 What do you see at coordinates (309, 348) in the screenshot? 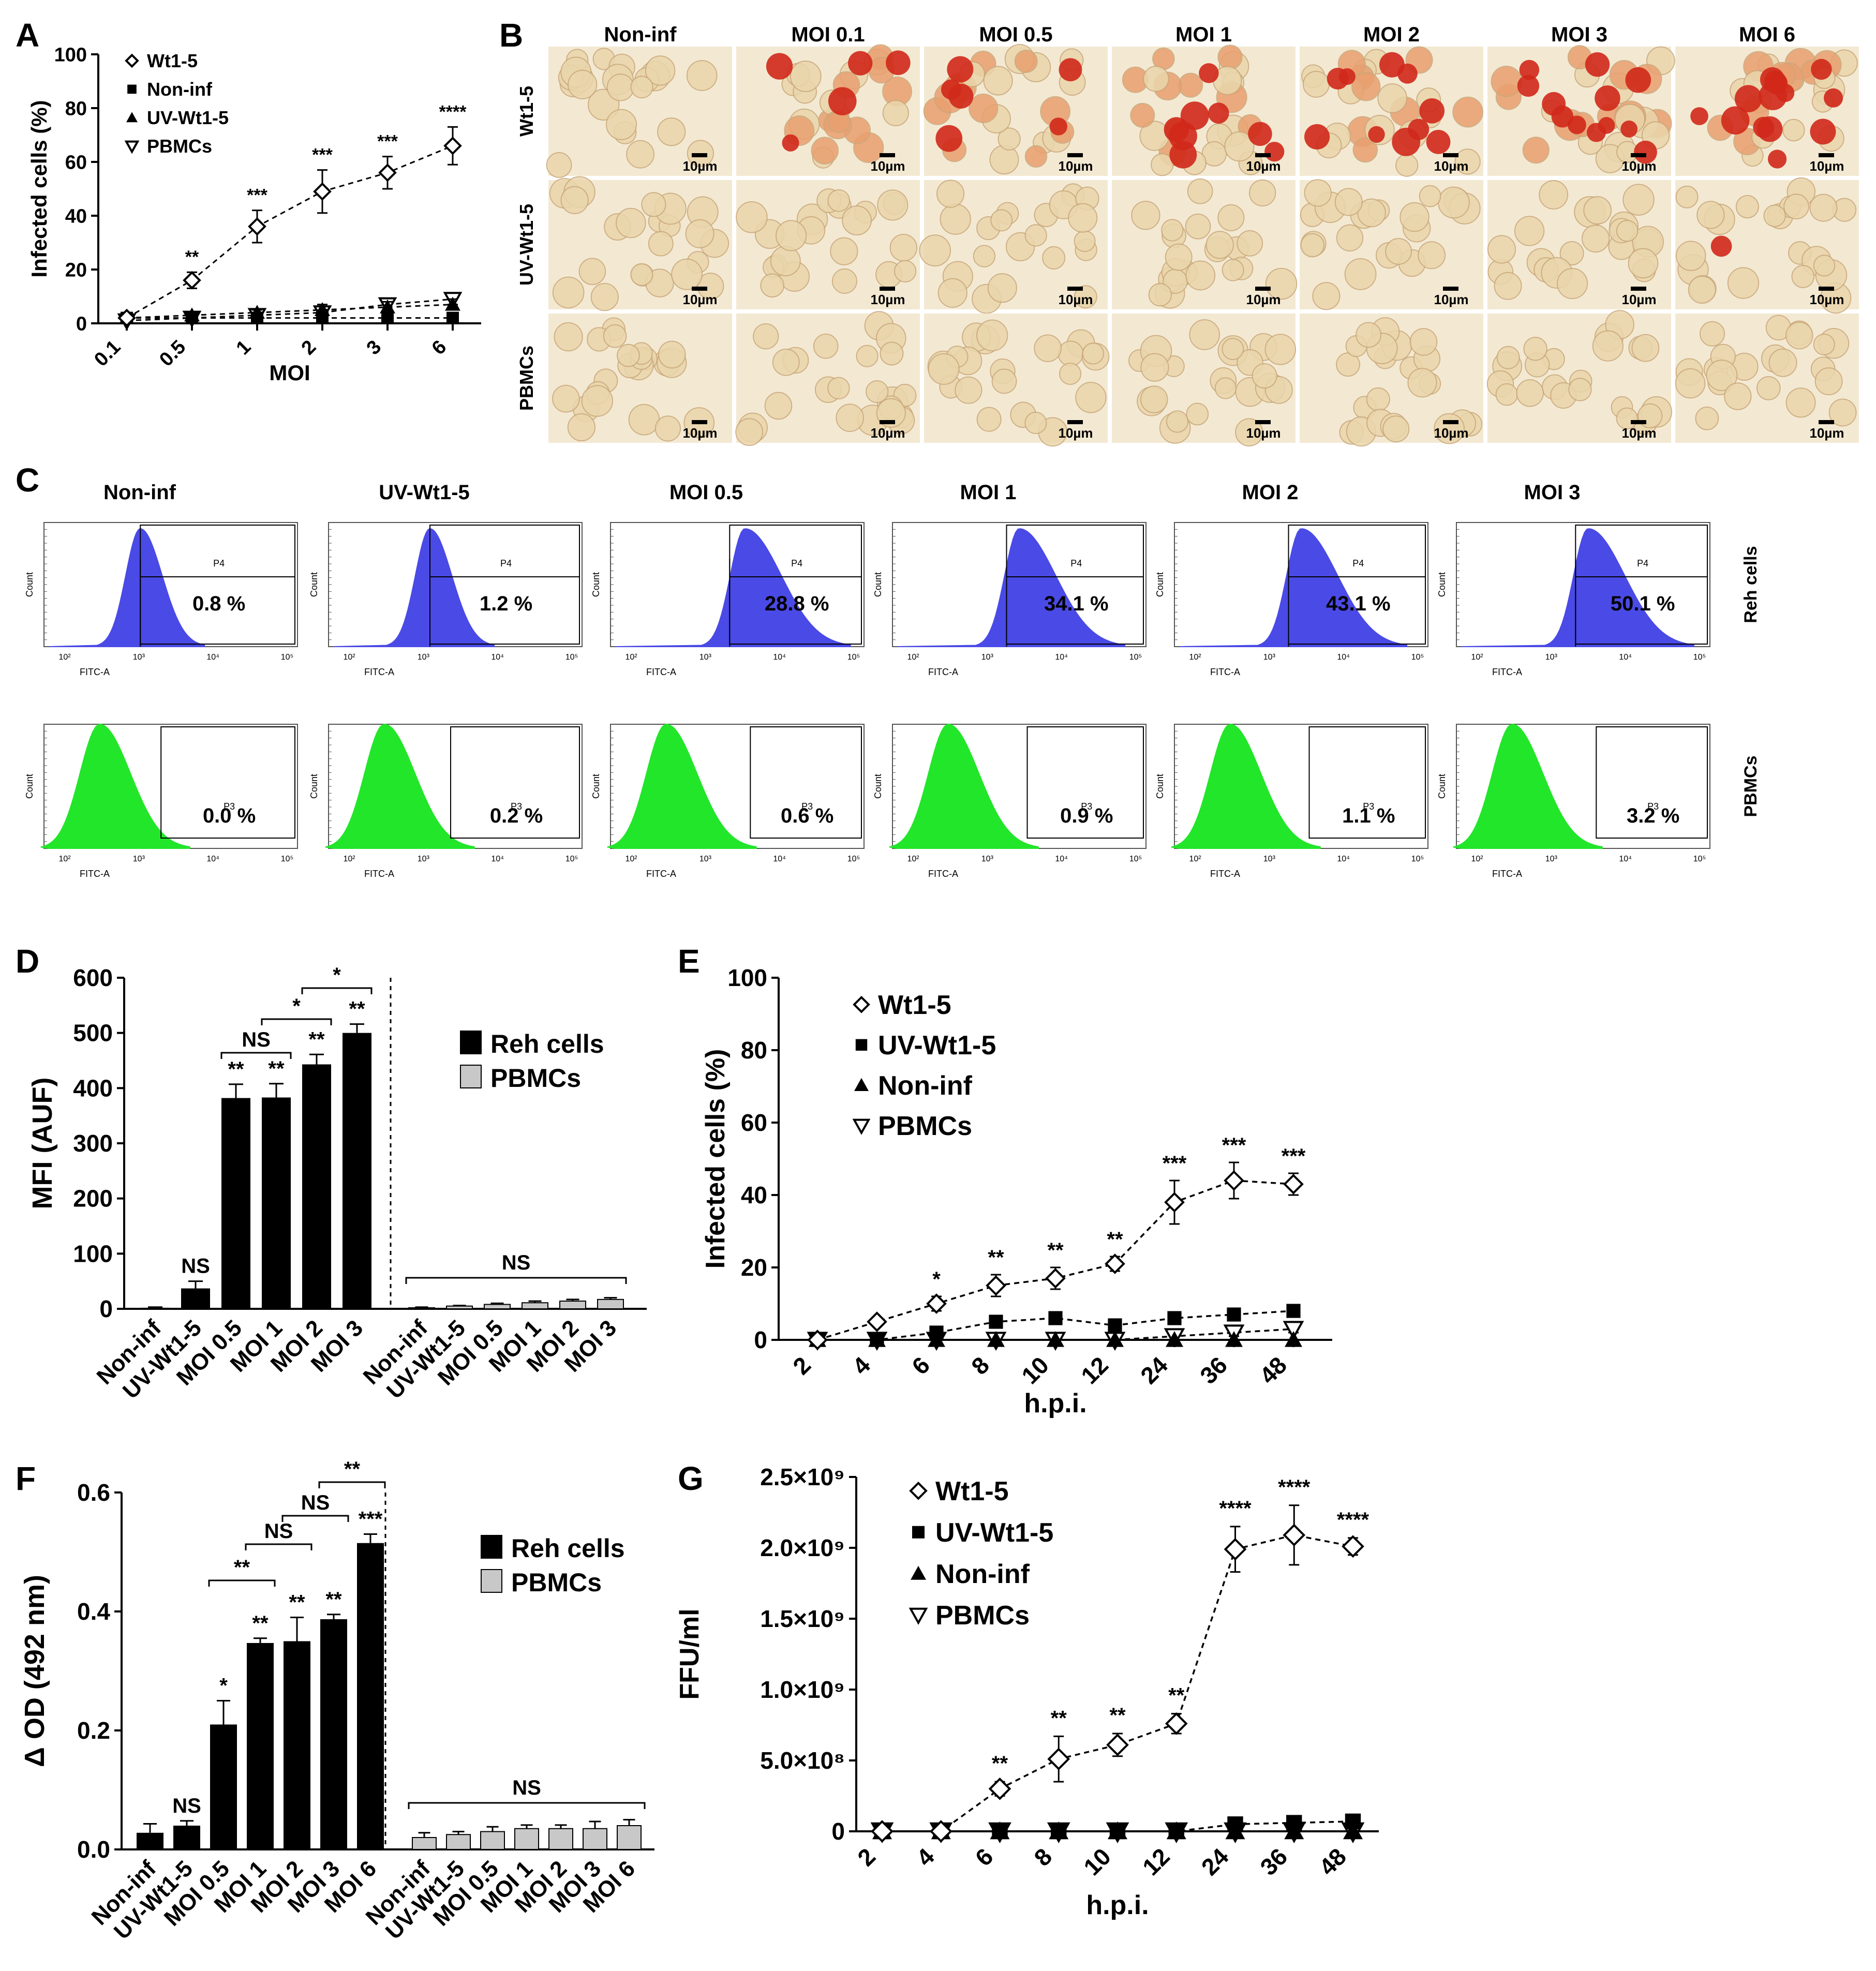
I see `x-tick-label: 2` at bounding box center [309, 348].